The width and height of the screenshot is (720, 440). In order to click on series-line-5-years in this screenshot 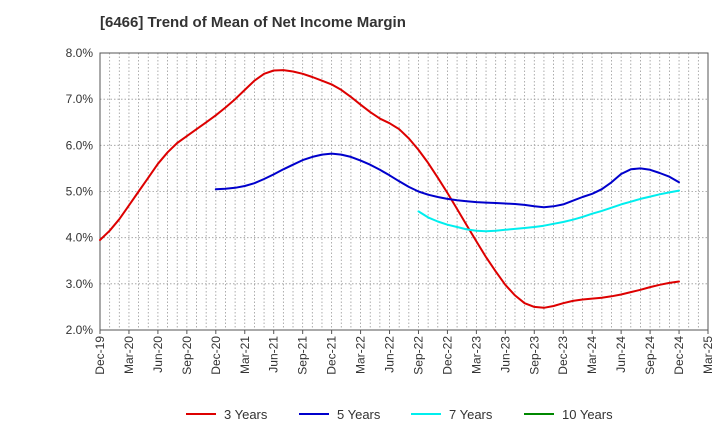, I will do `click(447, 180)`.